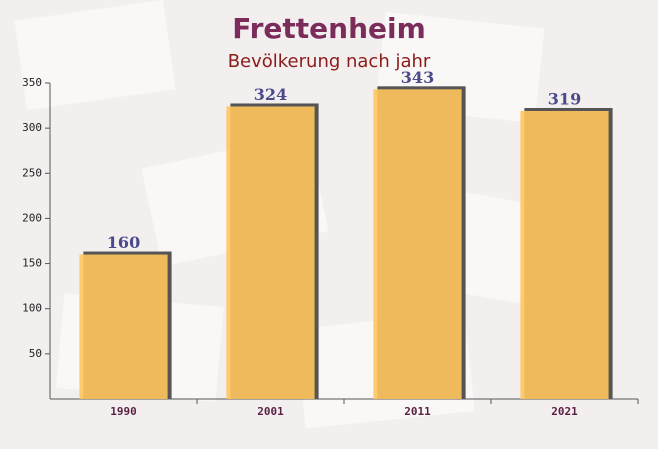 The width and height of the screenshot is (658, 449). What do you see at coordinates (417, 411) in the screenshot?
I see `x-tick-label: 2011` at bounding box center [417, 411].